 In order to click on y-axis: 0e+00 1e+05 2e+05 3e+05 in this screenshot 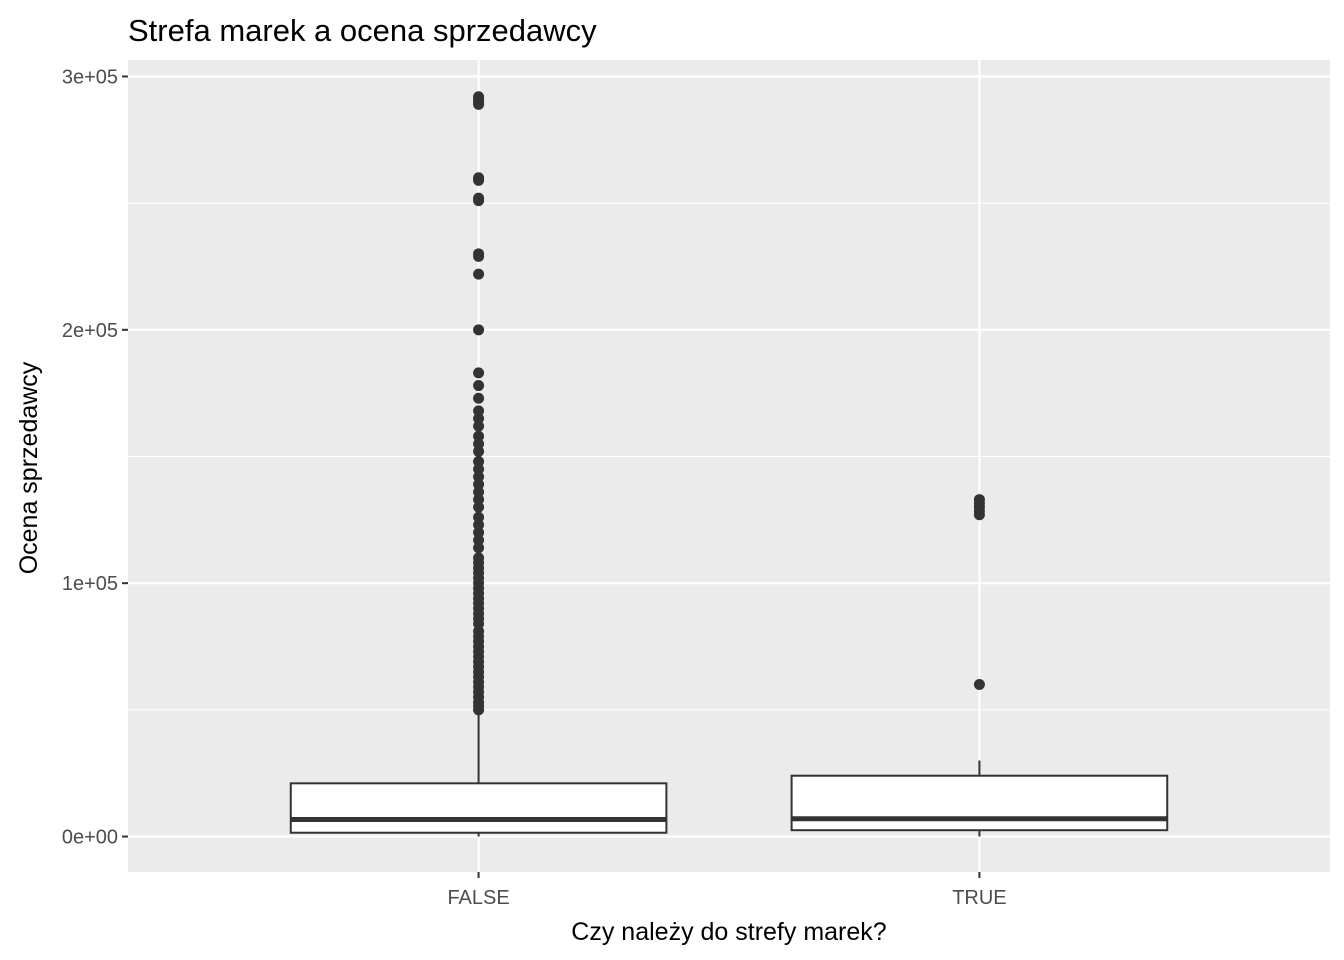, I will do `click(95, 457)`.